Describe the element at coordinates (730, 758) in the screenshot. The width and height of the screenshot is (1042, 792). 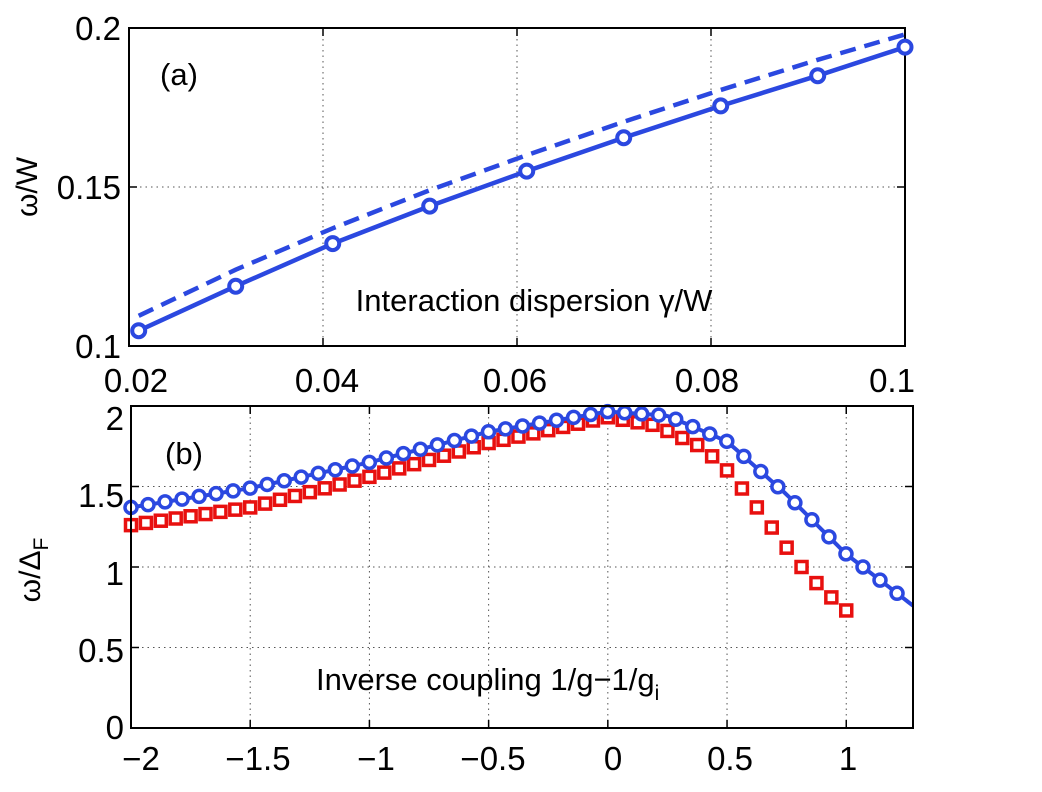
I see `b-xtick-label: 0.5` at that location.